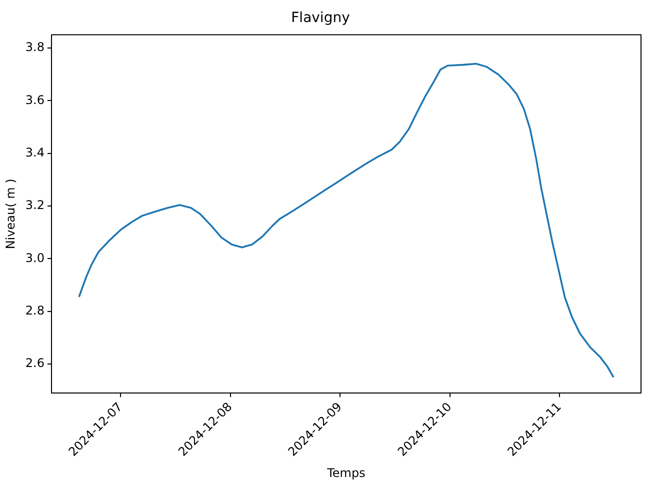 Image resolution: width=649 pixels, height=489 pixels. I want to click on y-tick-label: 3.8, so click(34, 47).